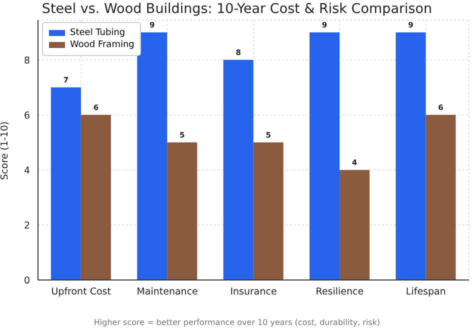 The image size is (474, 335). I want to click on y-tick-label: 0, so click(27, 280).